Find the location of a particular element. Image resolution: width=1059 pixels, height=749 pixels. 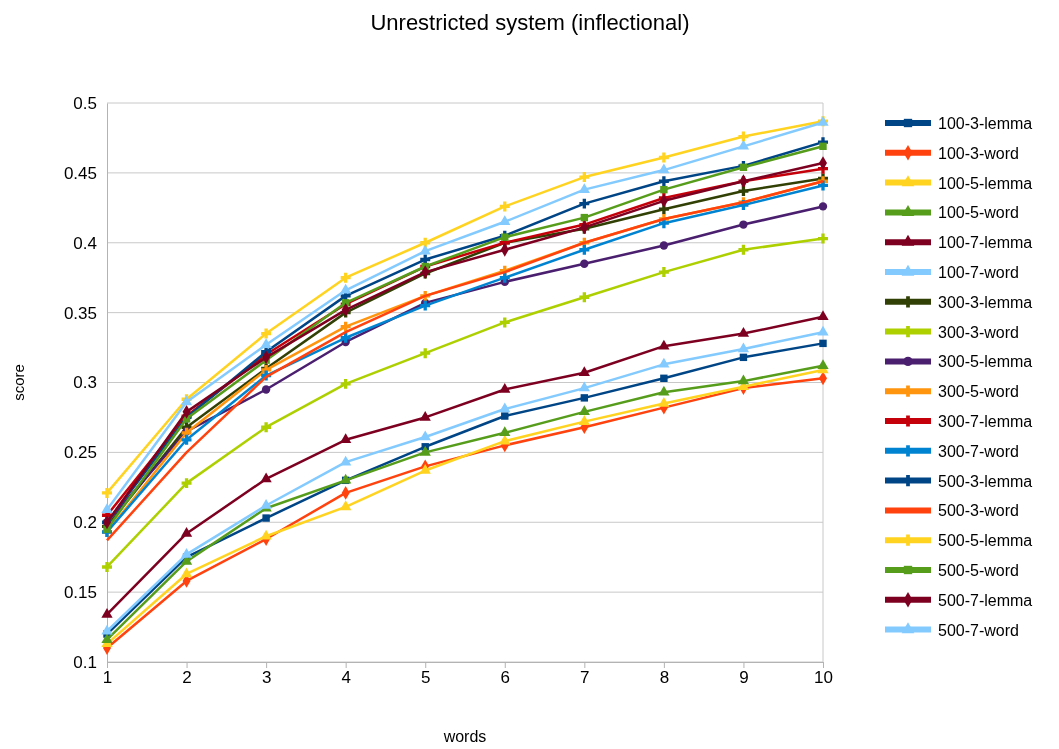

x-tick-label: 5 is located at coordinates (425, 678).